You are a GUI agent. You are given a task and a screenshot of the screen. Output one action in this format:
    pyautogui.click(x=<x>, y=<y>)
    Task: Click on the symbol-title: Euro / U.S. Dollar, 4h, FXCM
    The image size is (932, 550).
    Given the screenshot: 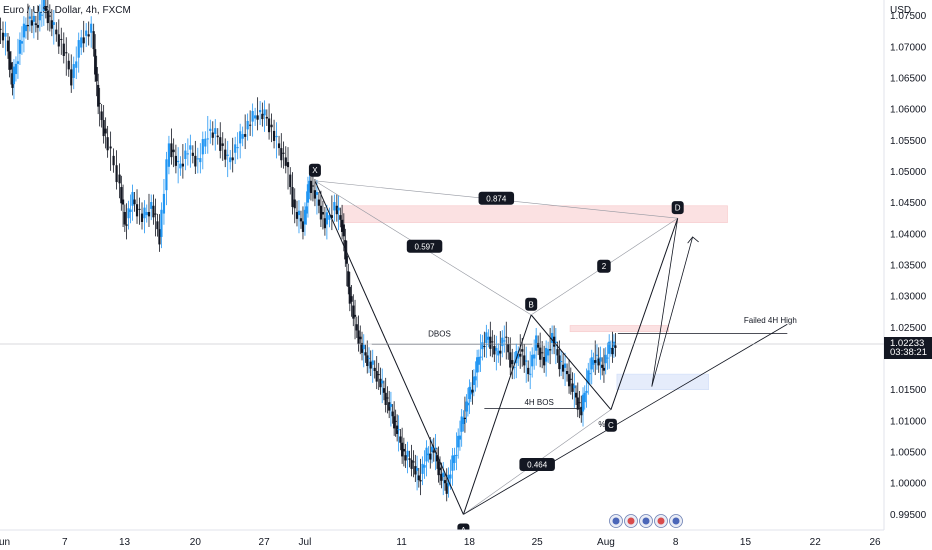 What is the action you would take?
    pyautogui.click(x=67, y=10)
    